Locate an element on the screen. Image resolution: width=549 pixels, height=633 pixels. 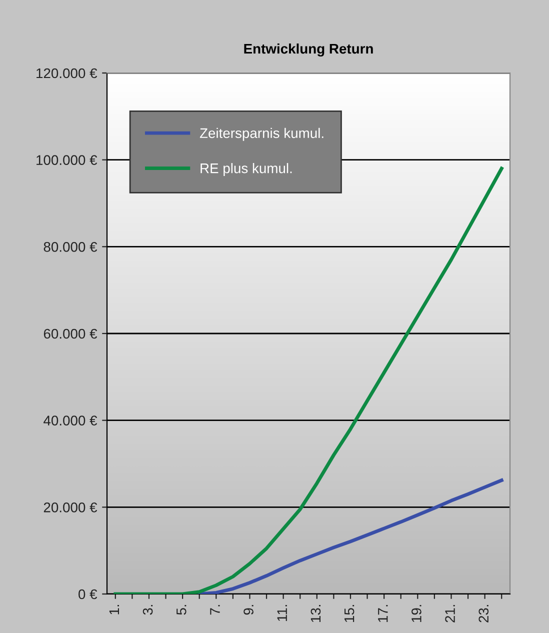
y-tick-label: 60.000 € is located at coordinates (71, 333).